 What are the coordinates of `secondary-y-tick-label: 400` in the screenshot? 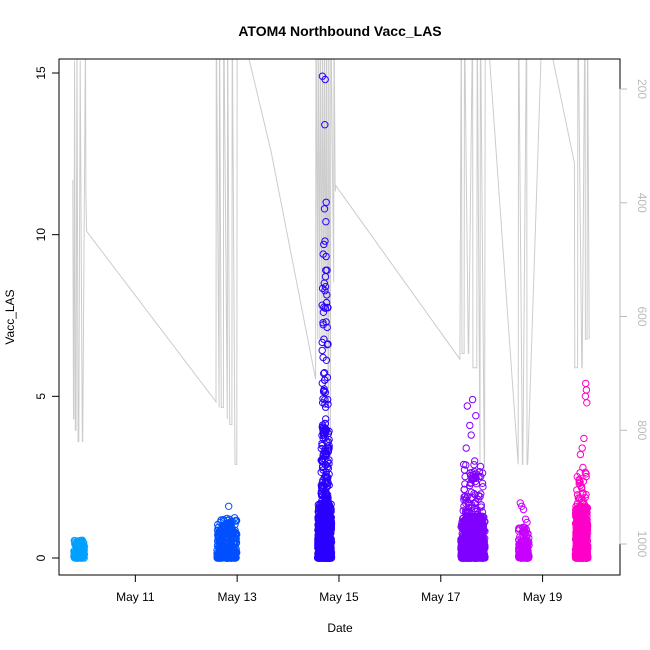 It's located at (642, 203).